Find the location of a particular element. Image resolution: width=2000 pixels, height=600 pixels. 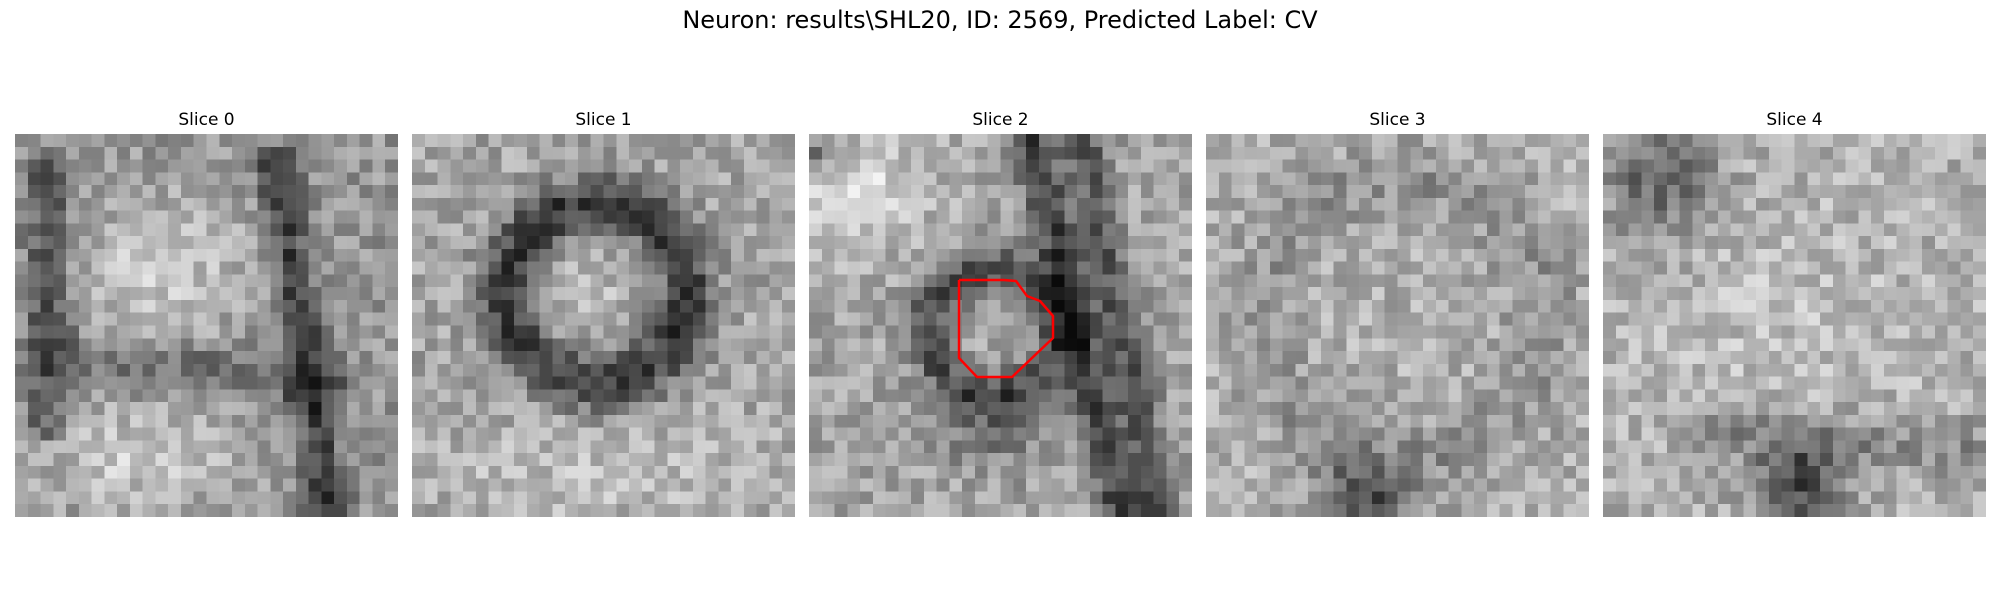

slice-panel-3: Slice 3 is located at coordinates (1397, 312).